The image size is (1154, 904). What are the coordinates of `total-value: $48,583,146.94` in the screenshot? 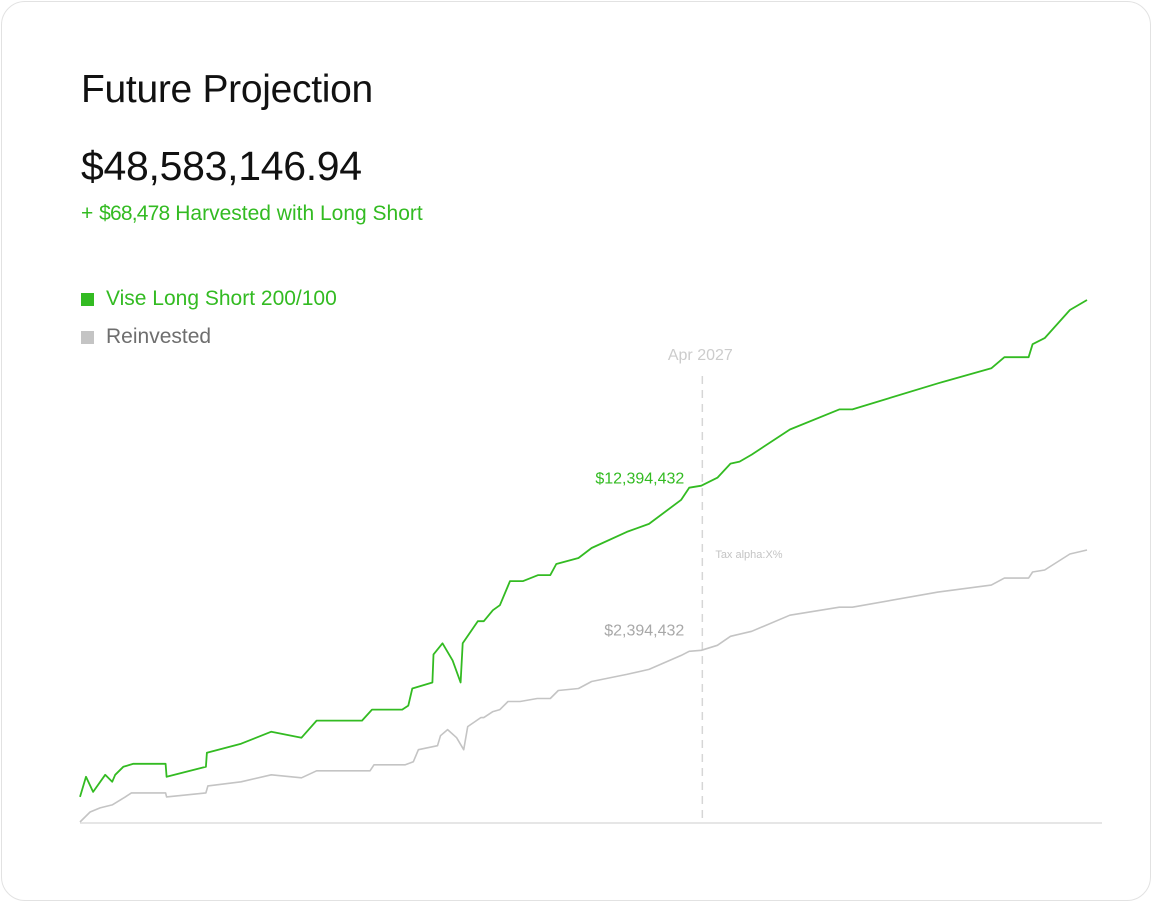 It's located at (221, 166).